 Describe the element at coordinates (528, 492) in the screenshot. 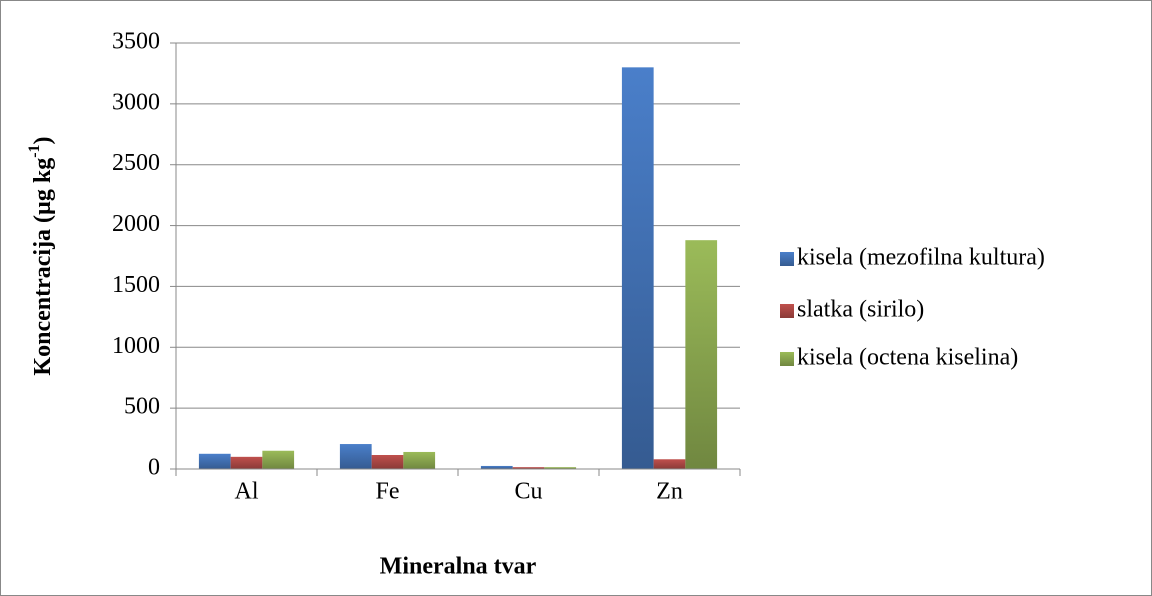

I see `x-tick-label: Cu` at that location.